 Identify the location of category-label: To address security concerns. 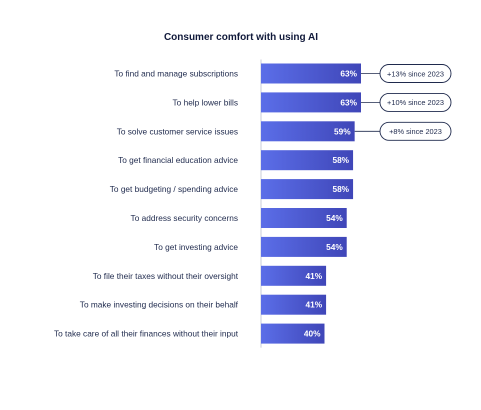
(184, 218).